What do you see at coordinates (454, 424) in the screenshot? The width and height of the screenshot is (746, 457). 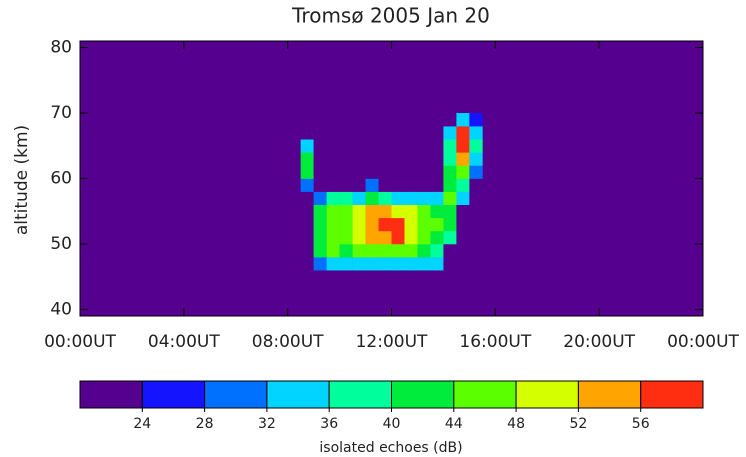 I see `colorbar-tick-label: 44` at bounding box center [454, 424].